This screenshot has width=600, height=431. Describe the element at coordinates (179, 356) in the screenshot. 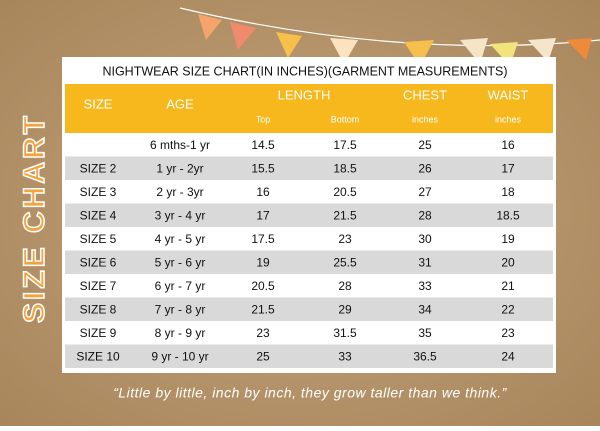

I see `table-cell: 9 yr - 10 yr` at that location.